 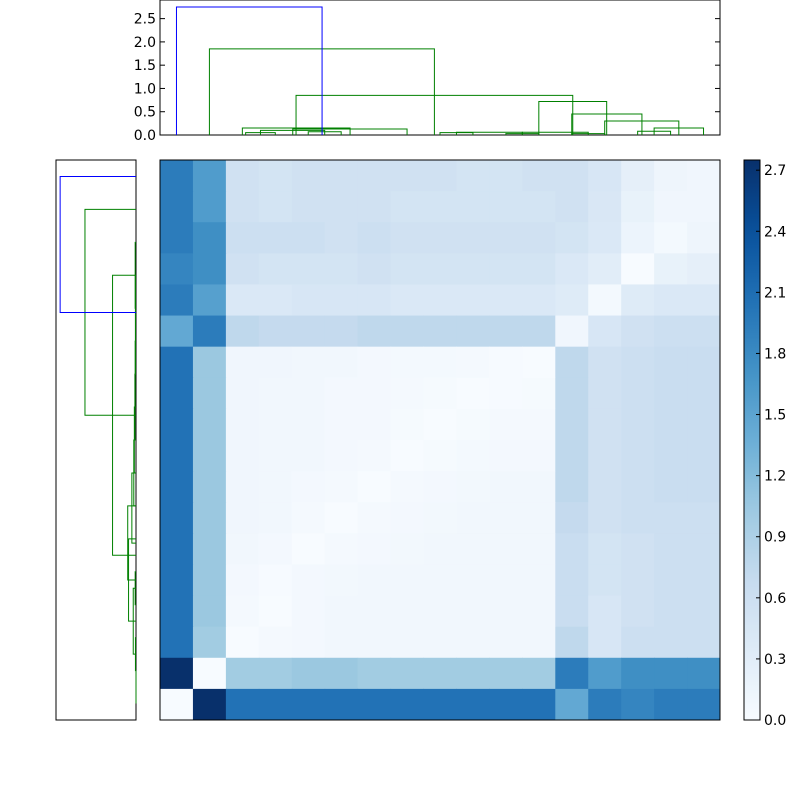 I want to click on colorbar-tick-label: 2.4, so click(x=775, y=232).